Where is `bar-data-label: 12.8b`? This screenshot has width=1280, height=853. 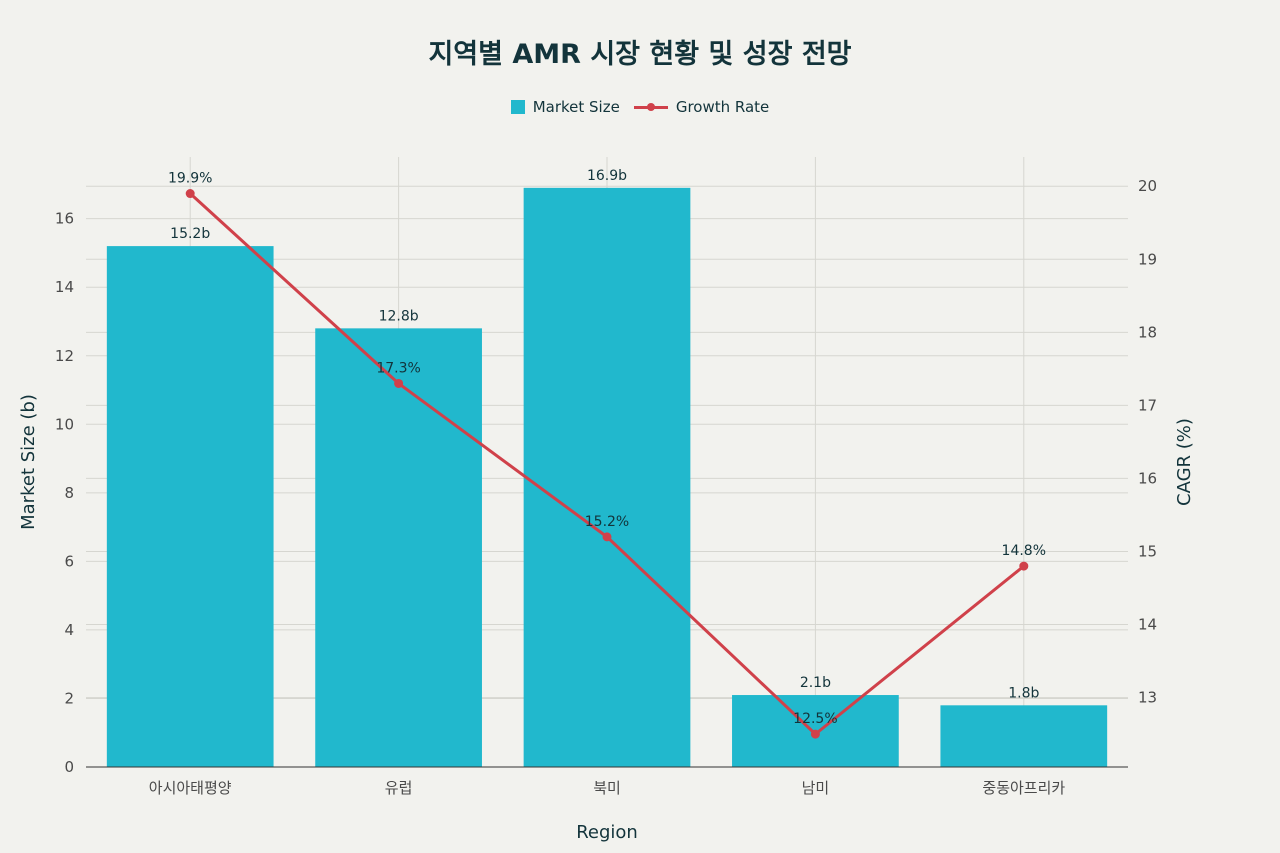 bar-data-label: 12.8b is located at coordinates (399, 316).